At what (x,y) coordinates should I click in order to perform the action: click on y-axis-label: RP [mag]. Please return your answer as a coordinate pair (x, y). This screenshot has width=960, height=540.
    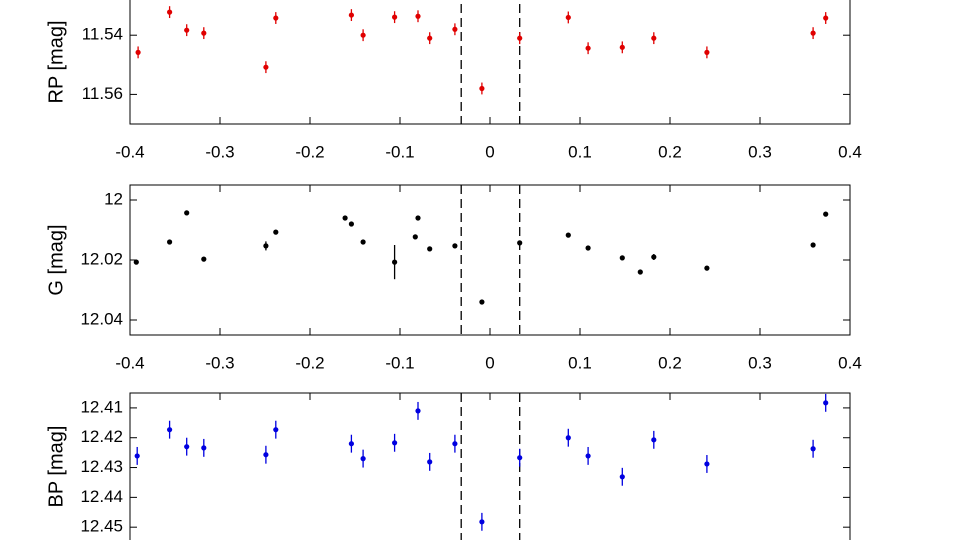
    Looking at the image, I should click on (56, 62).